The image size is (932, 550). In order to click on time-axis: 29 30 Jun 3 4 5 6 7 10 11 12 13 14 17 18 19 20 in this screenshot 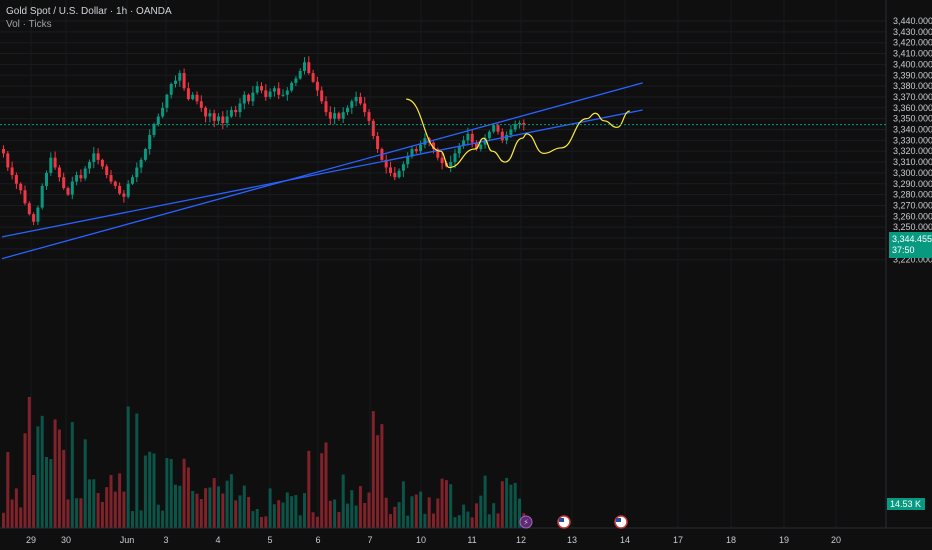, I will do `click(433, 540)`.